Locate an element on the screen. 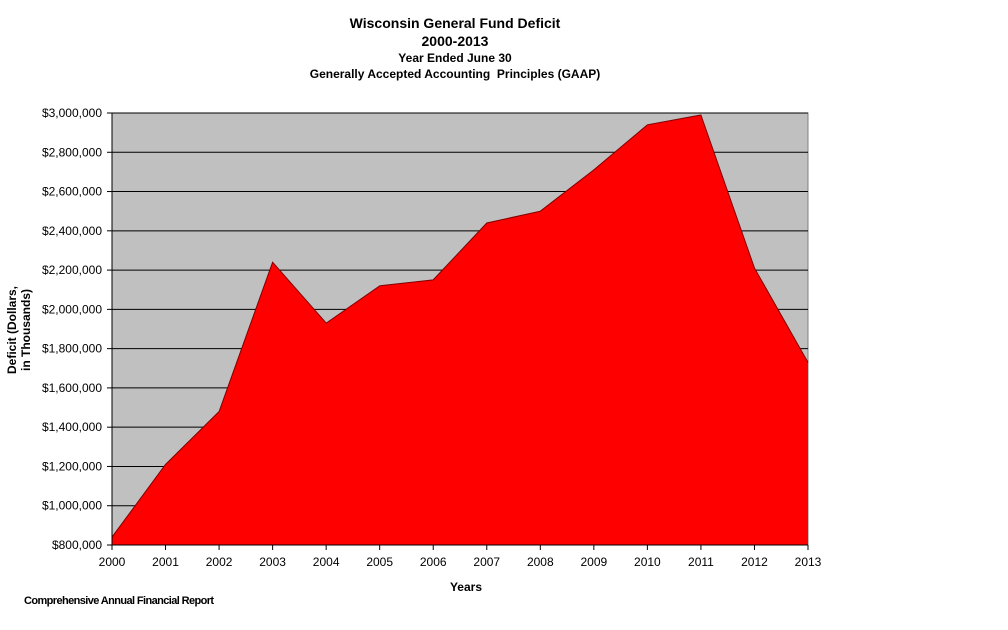  y-tick-label: $800,000 is located at coordinates (77, 545).